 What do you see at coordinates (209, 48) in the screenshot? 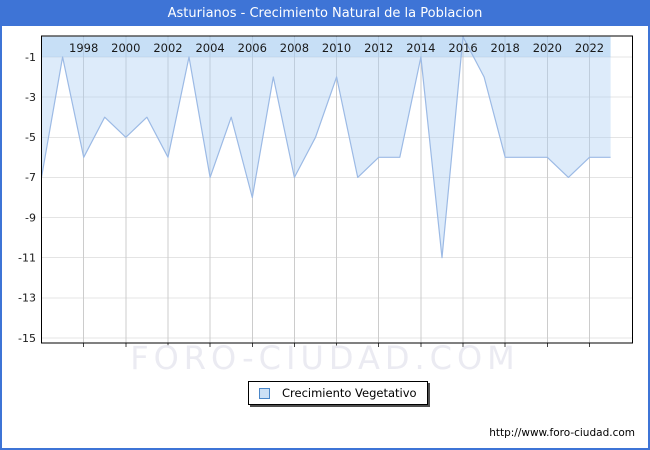
I see `x-tick-label: 2004` at bounding box center [209, 48].